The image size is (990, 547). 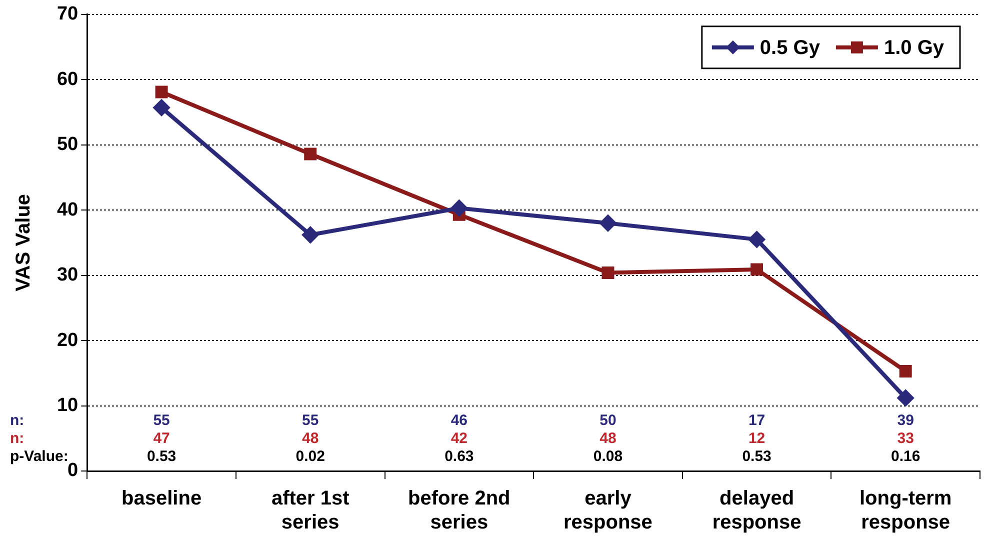 What do you see at coordinates (67, 145) in the screenshot?
I see `y-tick-label: 50` at bounding box center [67, 145].